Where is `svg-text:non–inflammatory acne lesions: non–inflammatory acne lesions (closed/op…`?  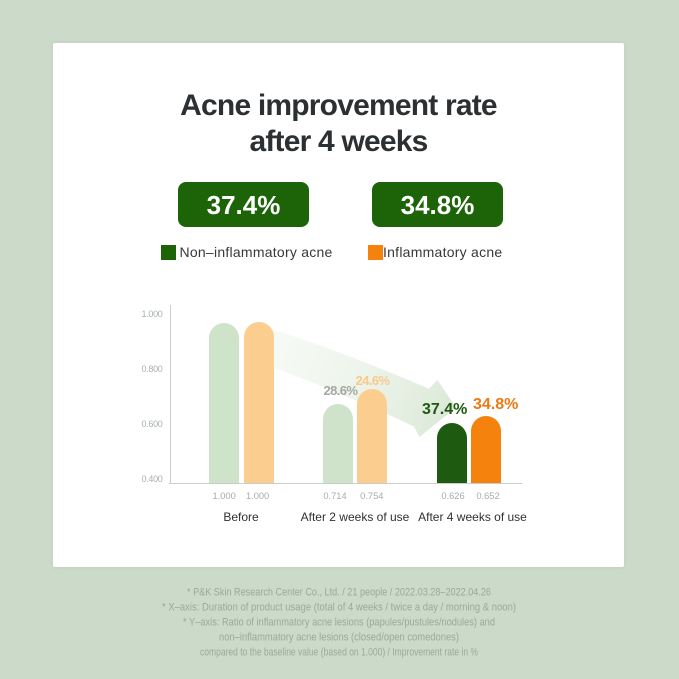
svg-text:non–inflammatory acne lesions: non–inflammatory acne lesions (closed/op… is located at coordinates (339, 638).